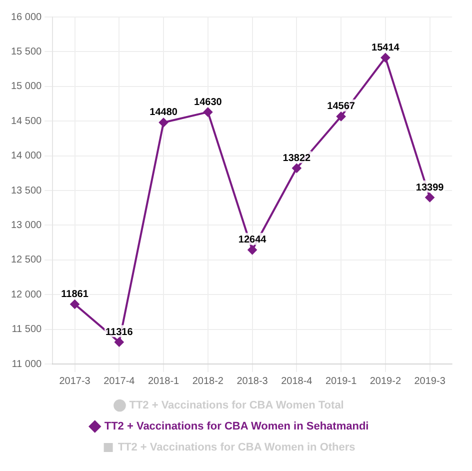 The width and height of the screenshot is (472, 471). Describe the element at coordinates (120, 381) in the screenshot. I see `x-tick-label: 2017-4` at that location.